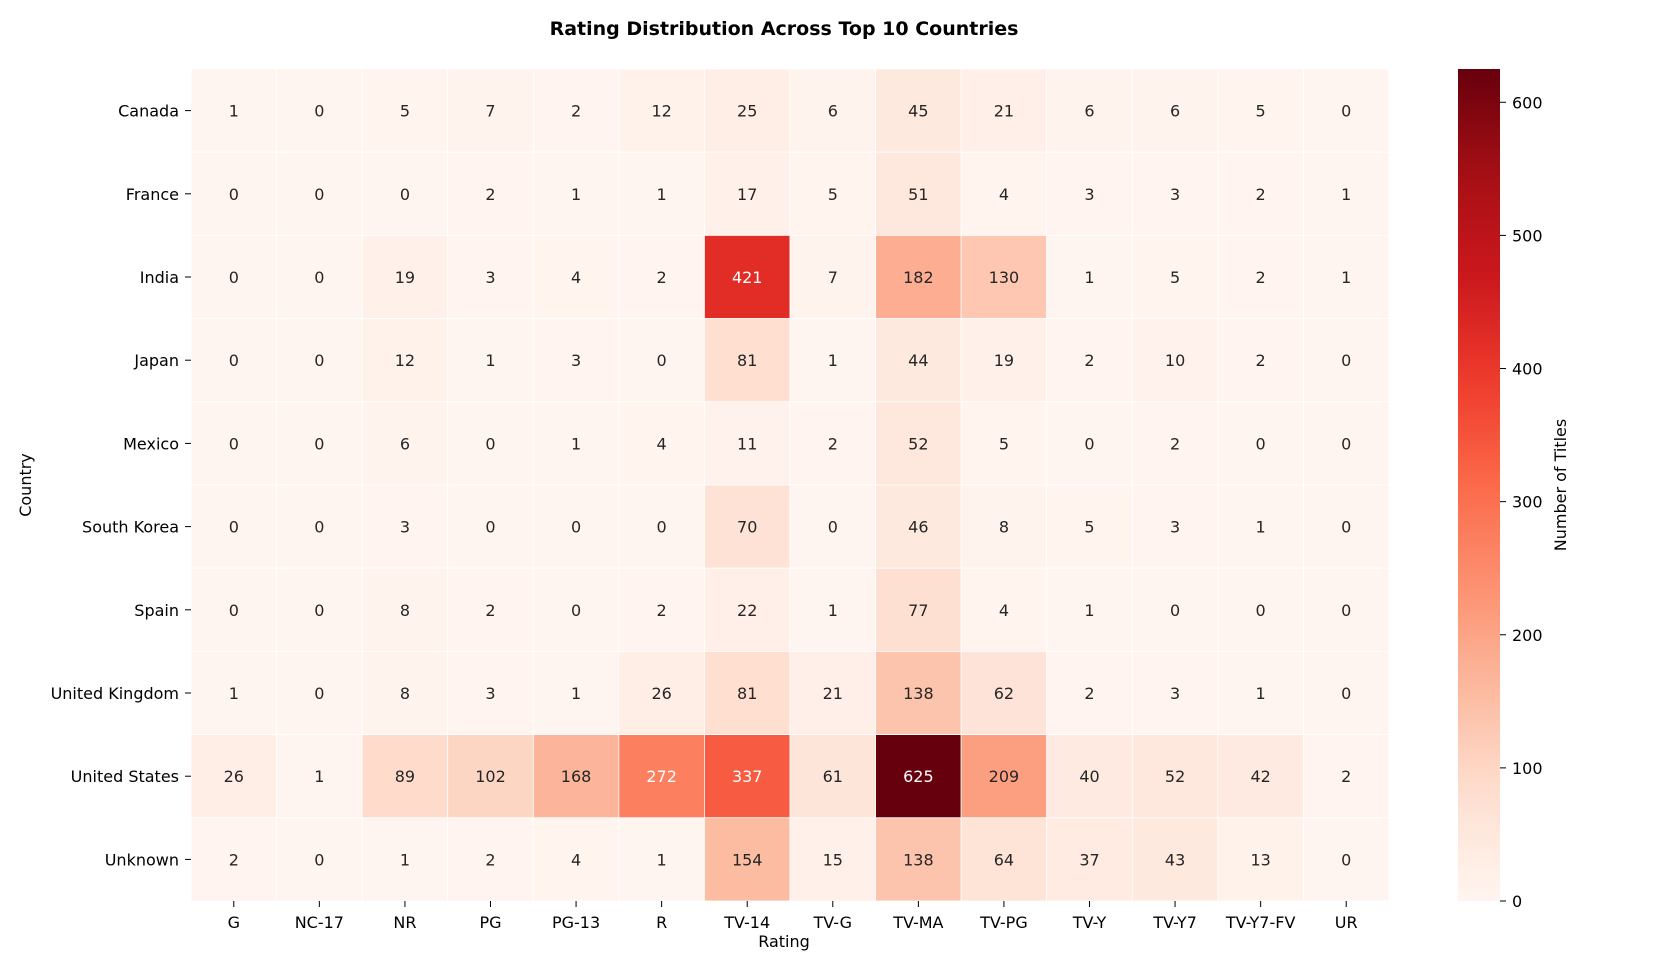  What do you see at coordinates (747, 111) in the screenshot?
I see `cell-value-label: 25` at bounding box center [747, 111].